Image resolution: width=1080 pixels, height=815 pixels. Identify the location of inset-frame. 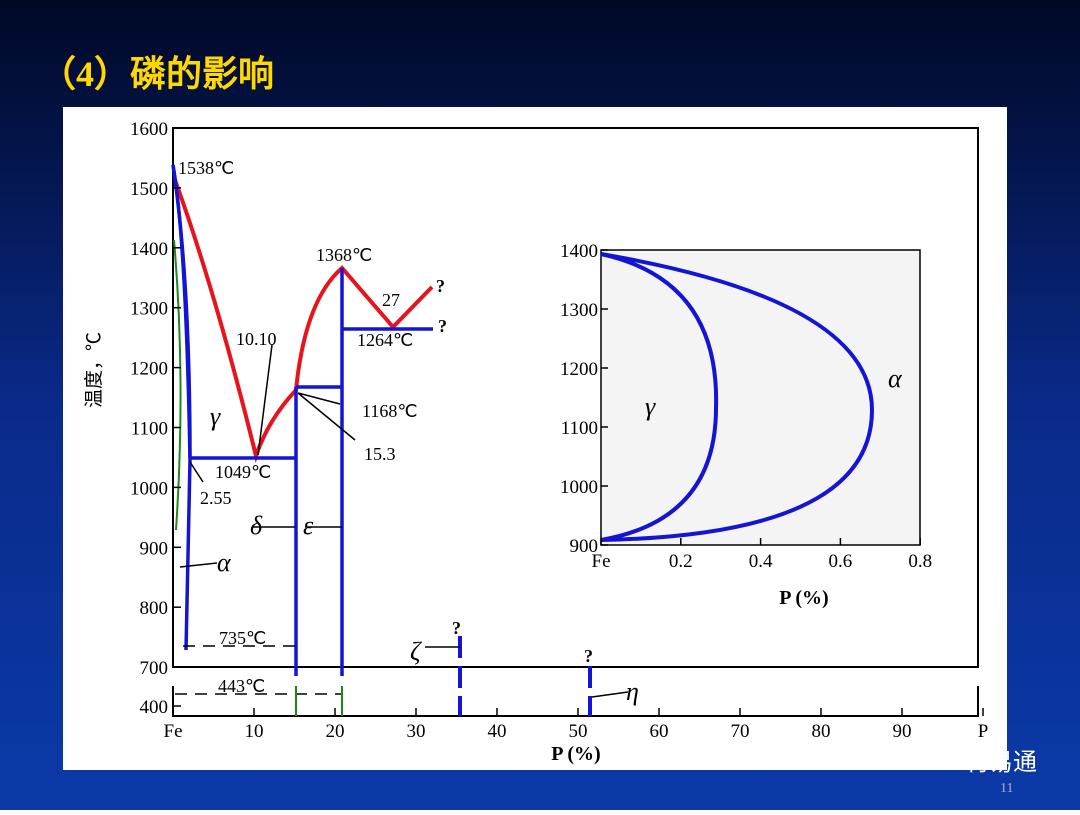
(760, 397).